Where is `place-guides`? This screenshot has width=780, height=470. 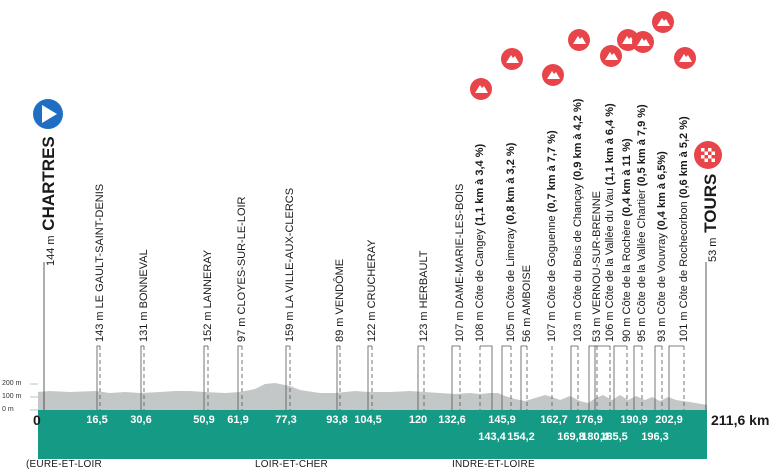 place-guides is located at coordinates (390, 377).